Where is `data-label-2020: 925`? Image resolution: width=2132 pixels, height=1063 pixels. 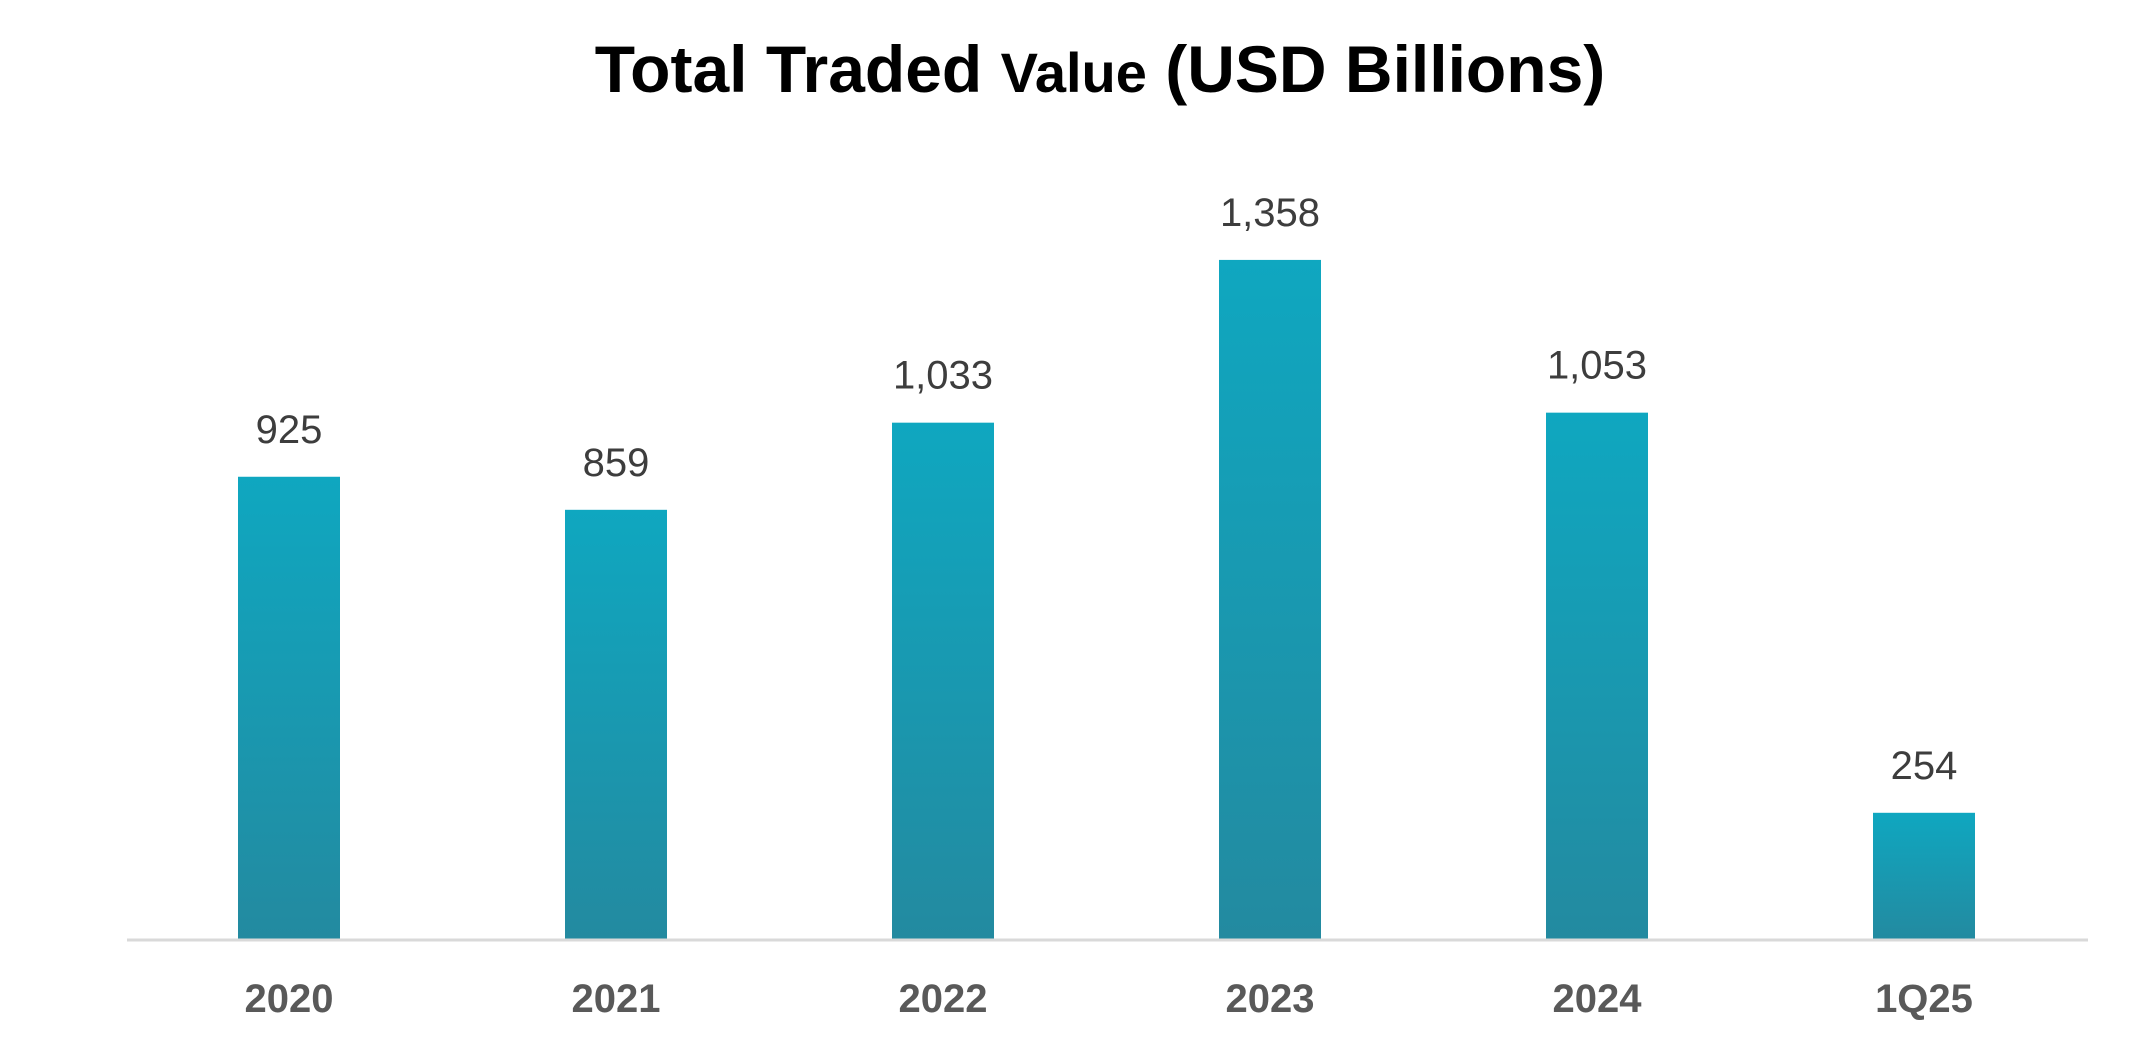
data-label-2020: 925 is located at coordinates (289, 430).